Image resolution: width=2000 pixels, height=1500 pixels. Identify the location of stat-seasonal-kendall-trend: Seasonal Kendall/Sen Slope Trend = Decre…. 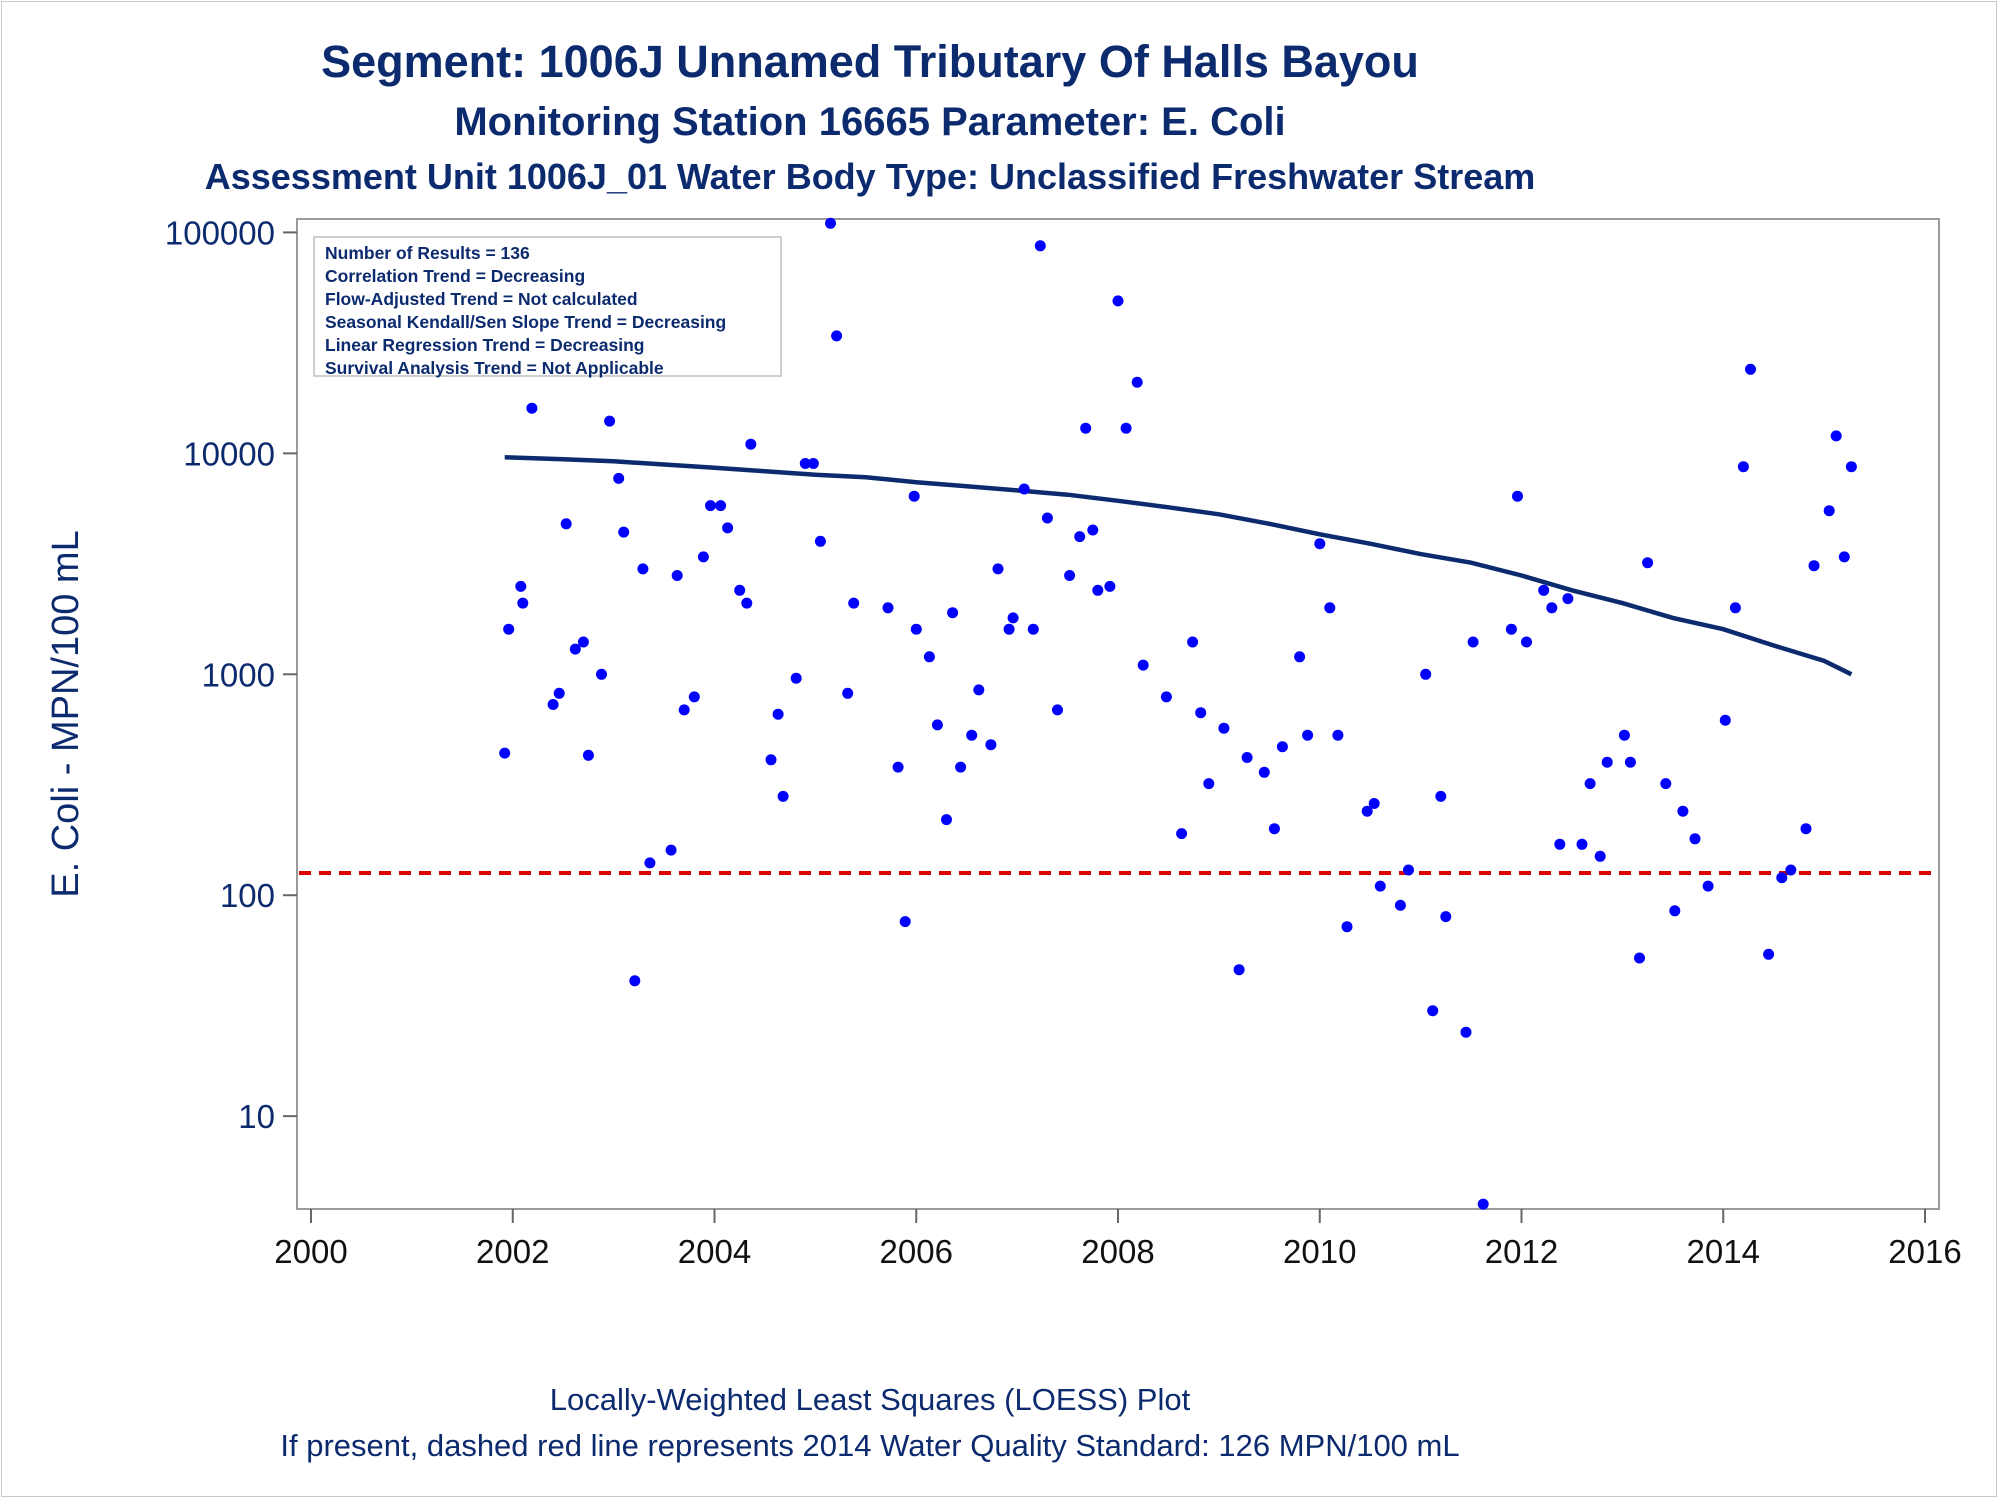
(526, 322).